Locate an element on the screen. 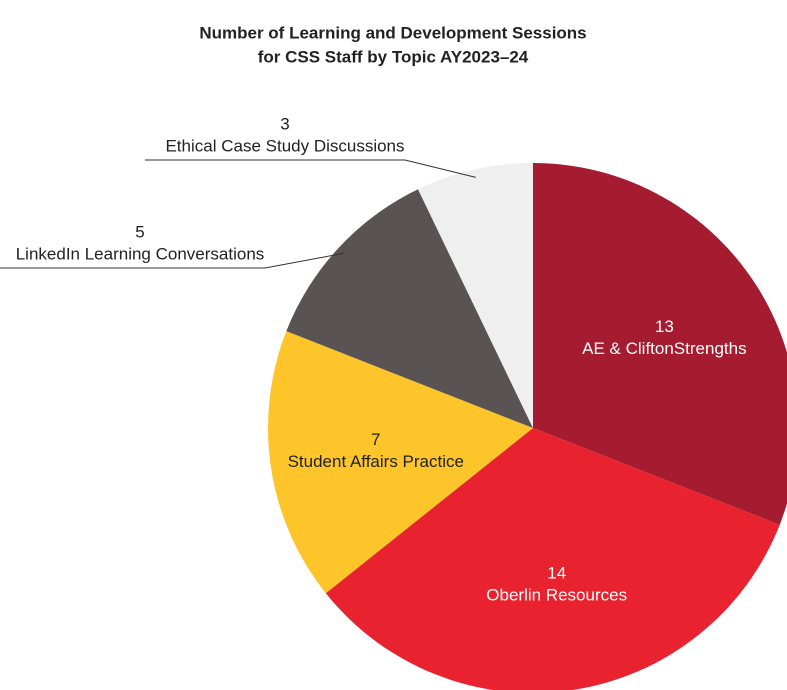 The height and width of the screenshot is (690, 787). category-label: Ethical Case Study Discussions is located at coordinates (284, 145).